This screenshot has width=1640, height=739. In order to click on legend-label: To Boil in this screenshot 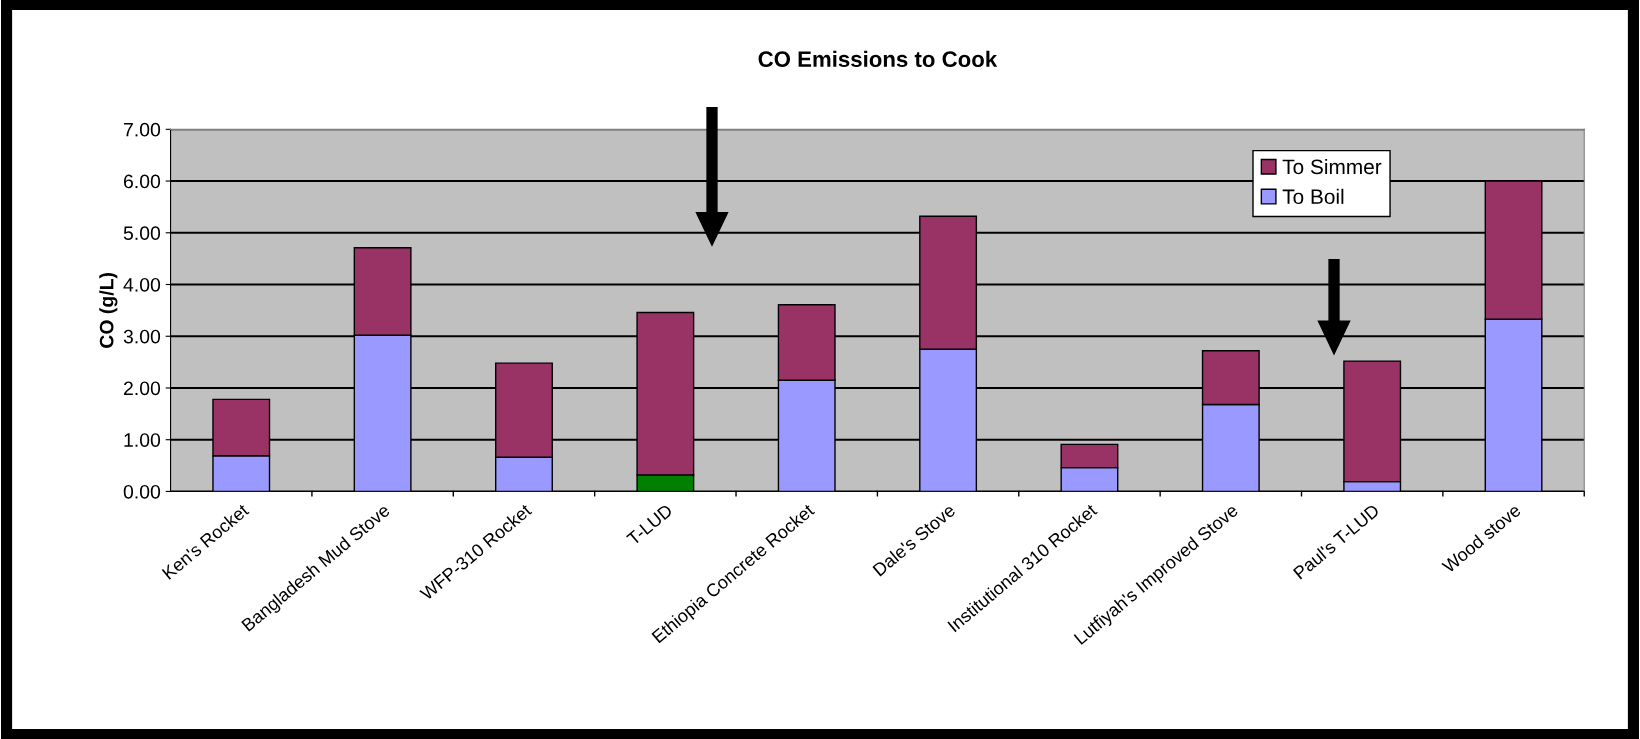, I will do `click(1313, 196)`.